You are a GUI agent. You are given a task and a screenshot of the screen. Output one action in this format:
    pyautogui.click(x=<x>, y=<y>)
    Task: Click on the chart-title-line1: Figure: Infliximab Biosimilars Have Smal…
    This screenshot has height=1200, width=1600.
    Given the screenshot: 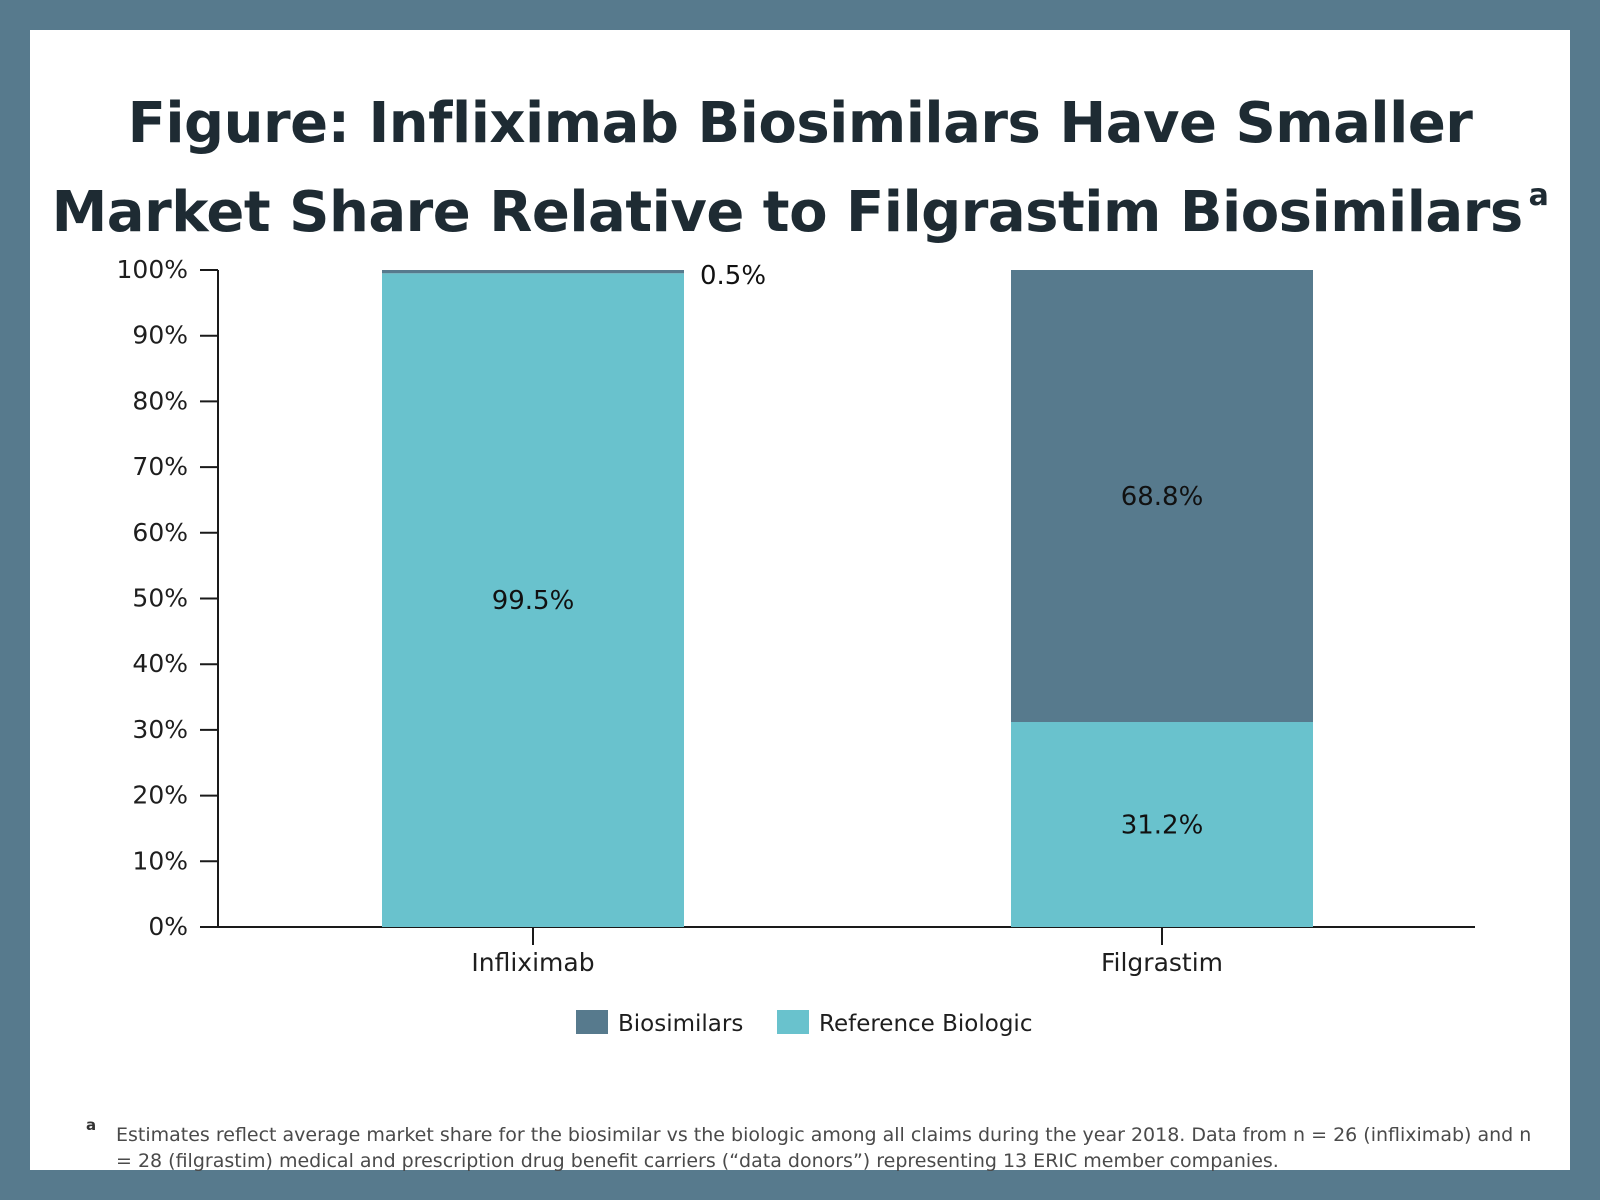 What is the action you would take?
    pyautogui.click(x=800, y=123)
    